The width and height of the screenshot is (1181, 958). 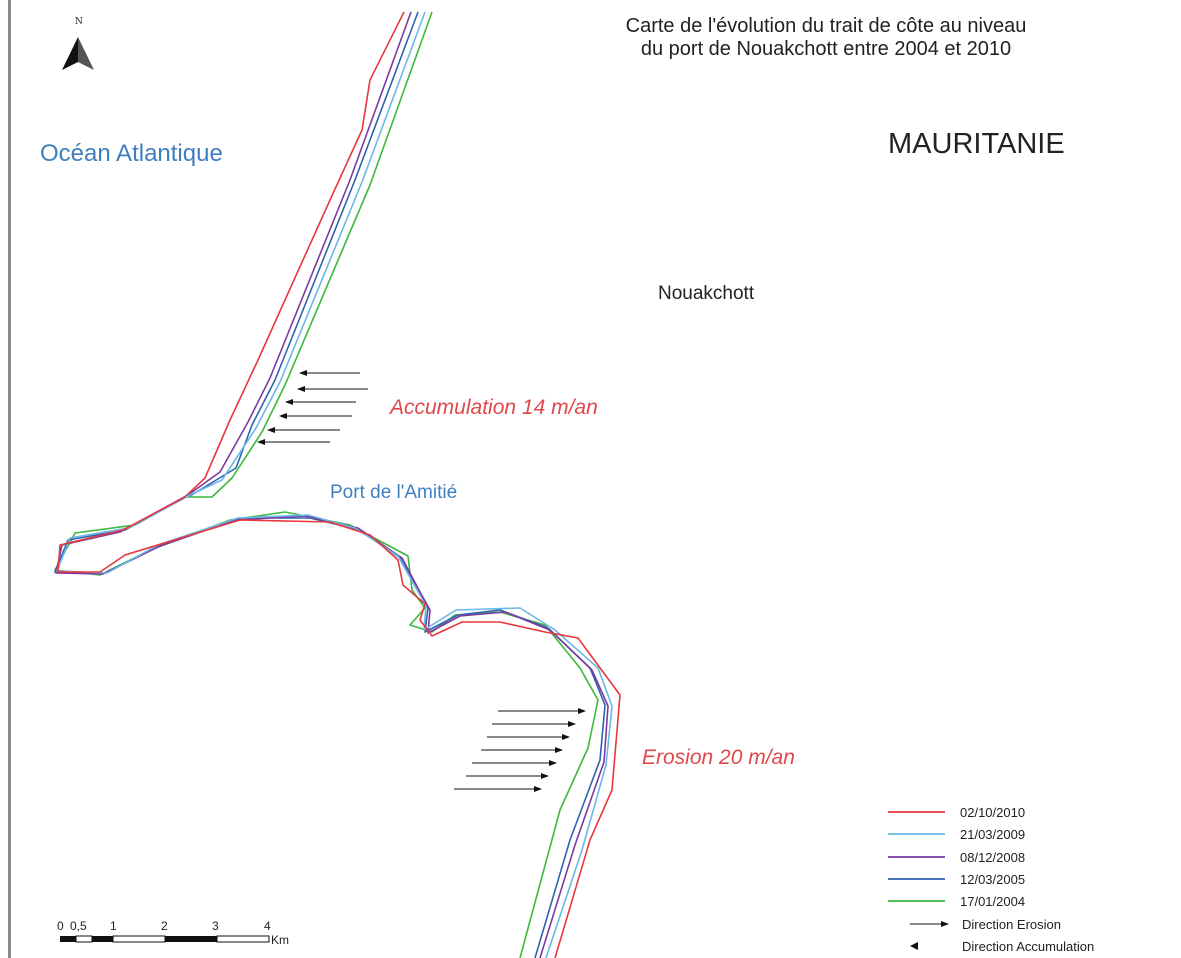 I want to click on legend-label: 17/01/2004, so click(x=992, y=901).